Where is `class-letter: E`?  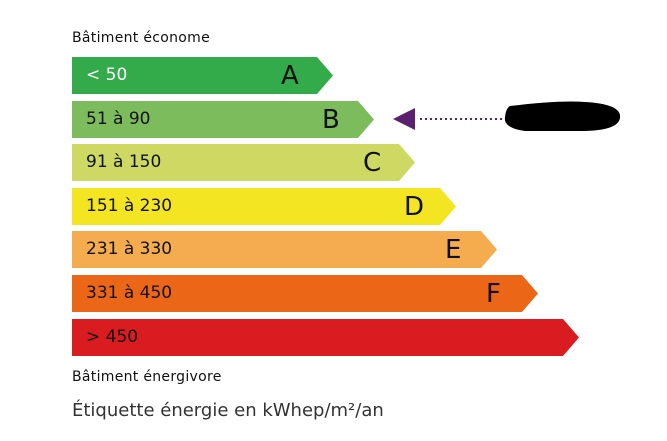
class-letter: E is located at coordinates (453, 250).